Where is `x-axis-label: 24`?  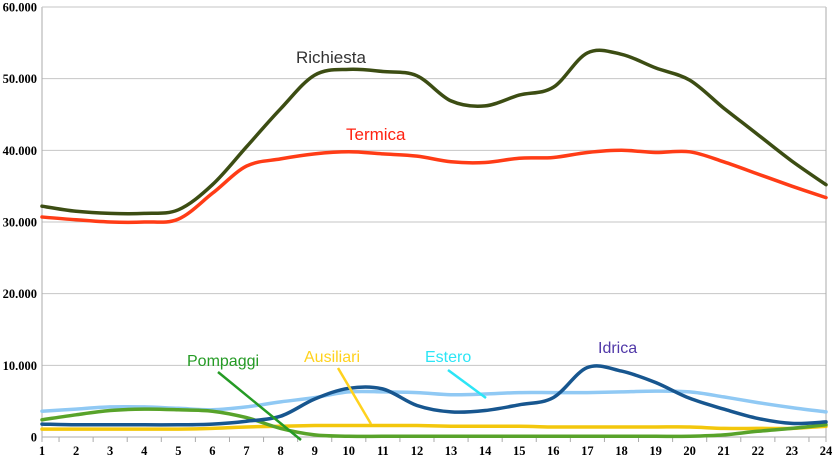
x-axis-label: 24 is located at coordinates (826, 451).